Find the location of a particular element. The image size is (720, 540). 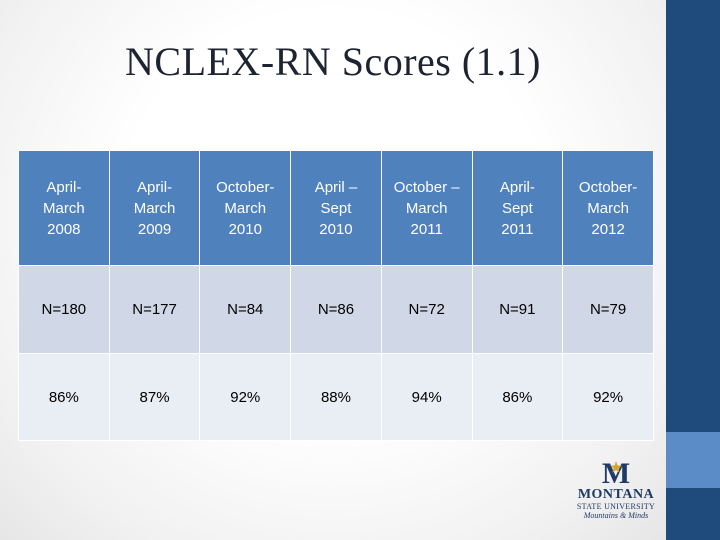

logo-name: MONTANA is located at coordinates (616, 494).